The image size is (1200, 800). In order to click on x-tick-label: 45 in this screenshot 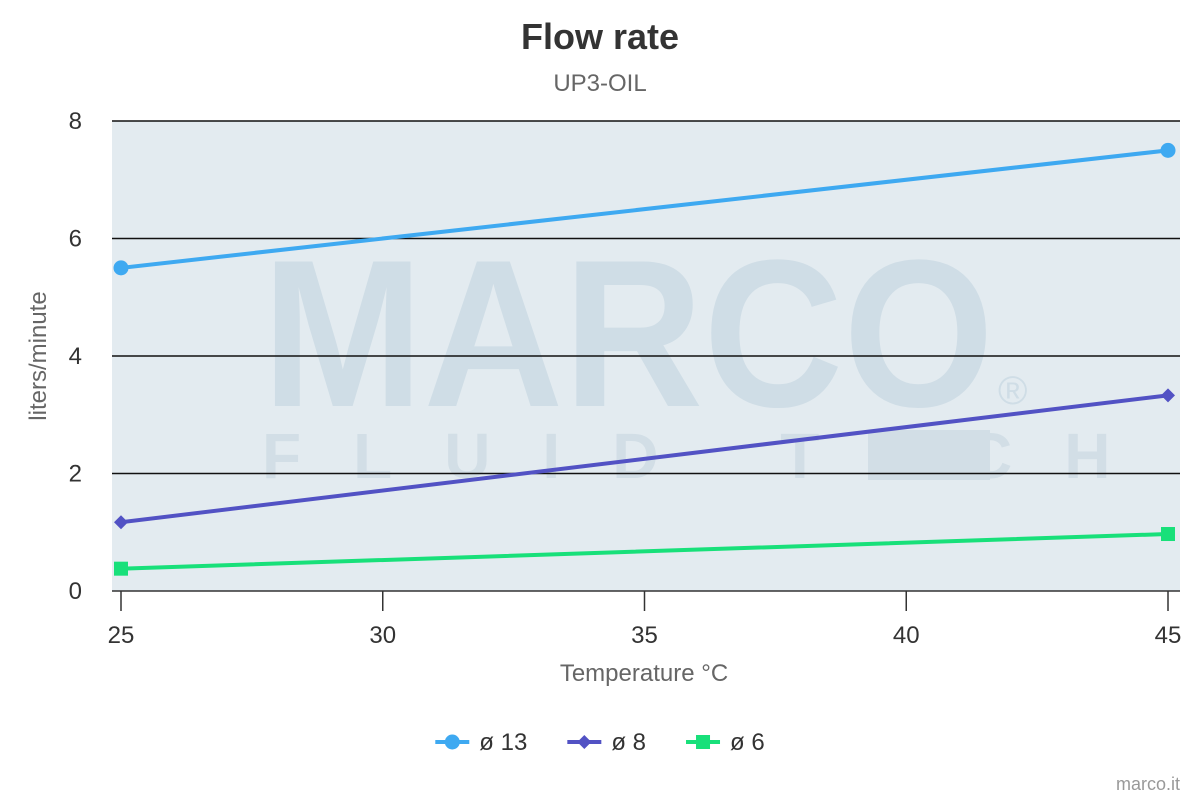, I will do `click(1168, 635)`.